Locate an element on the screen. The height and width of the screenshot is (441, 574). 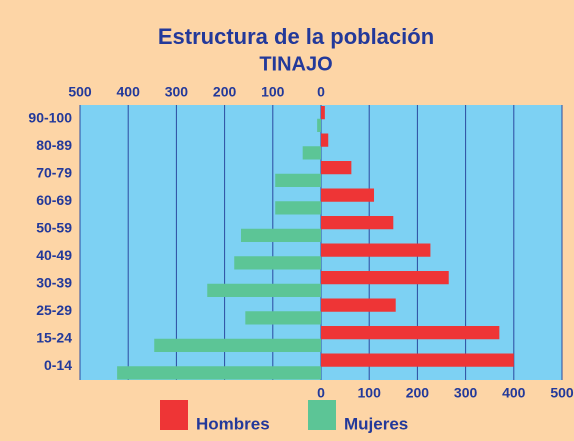
chart-title: Estructura de la población is located at coordinates (296, 36).